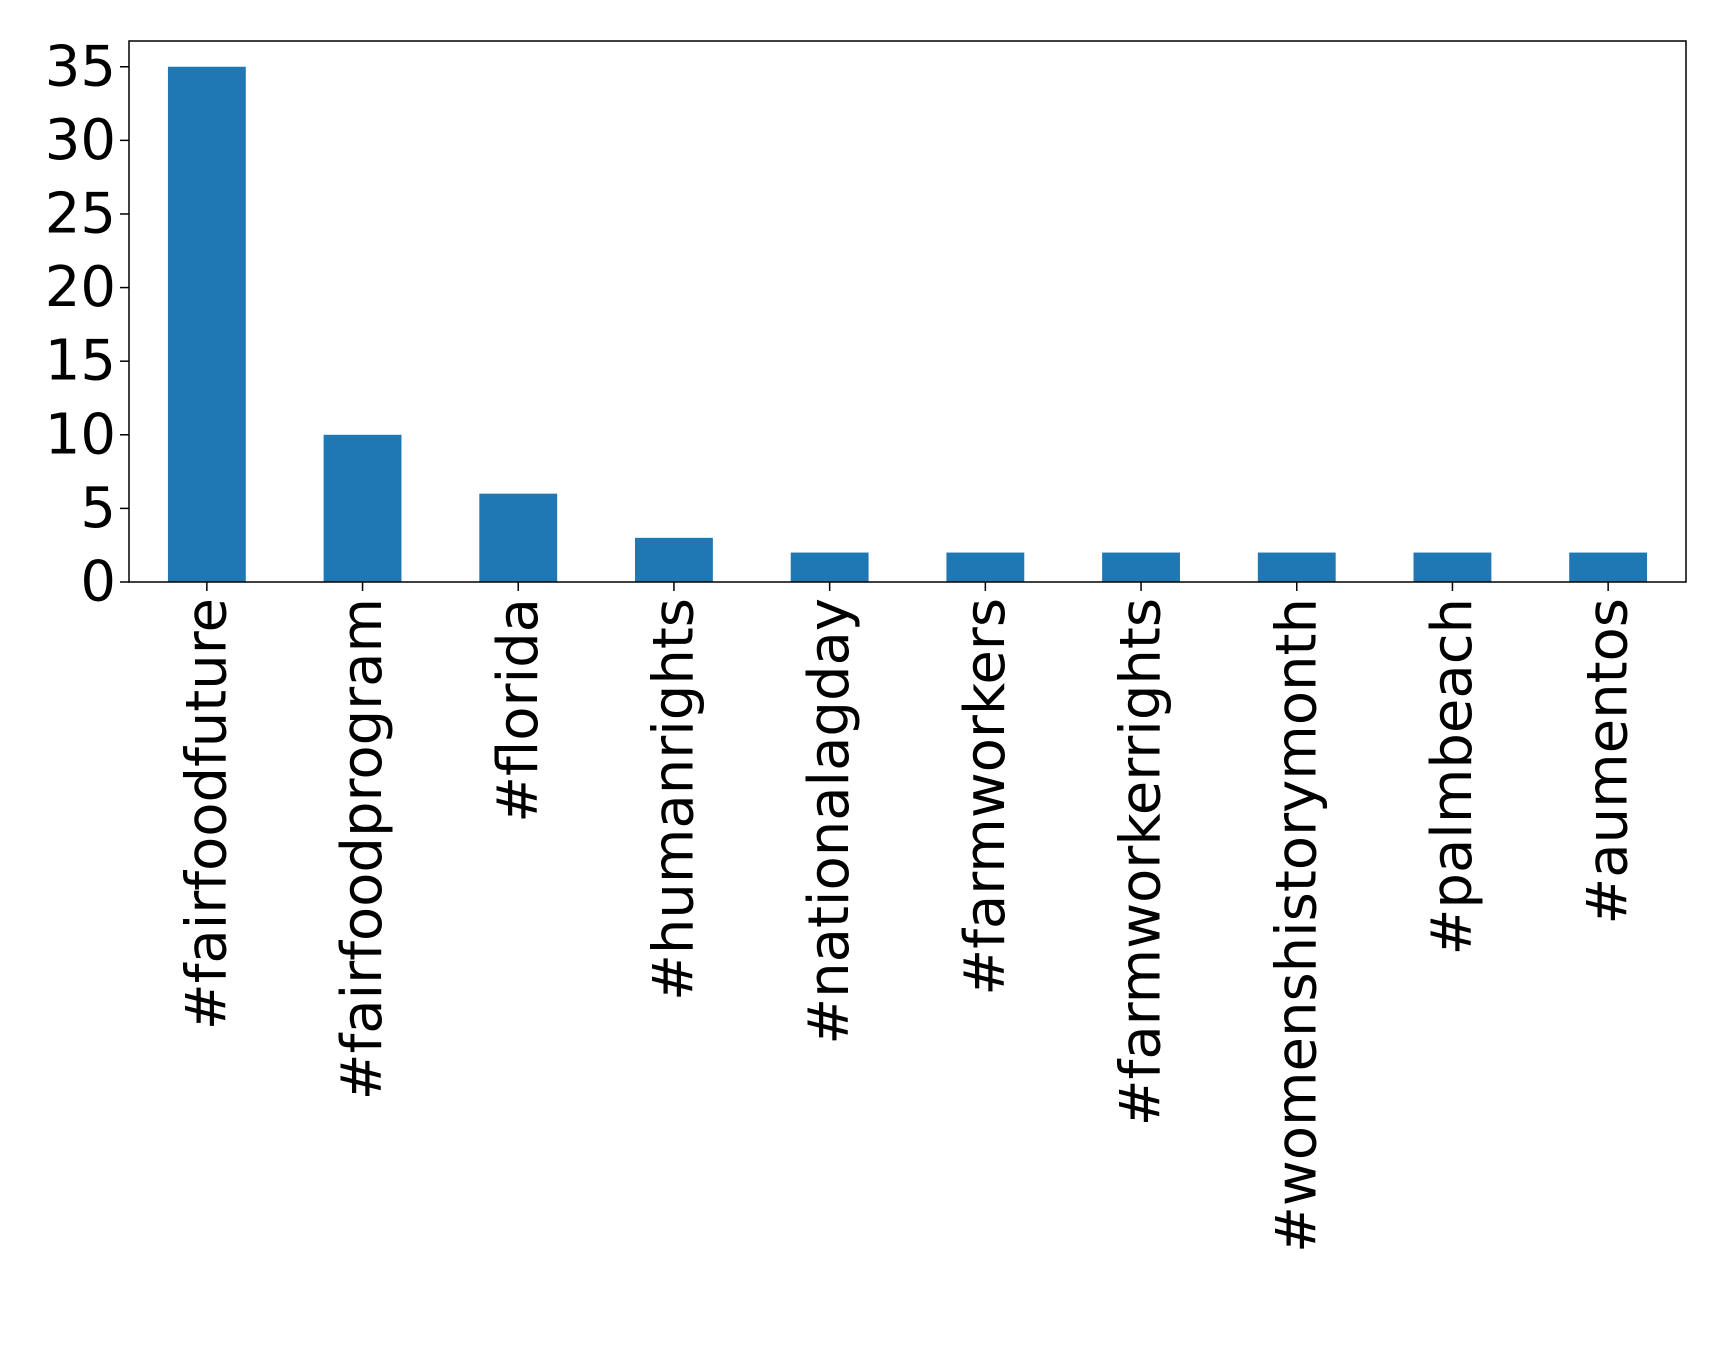  Describe the element at coordinates (1141, 862) in the screenshot. I see `x-tick-label-6: #farmworkerrights` at that location.